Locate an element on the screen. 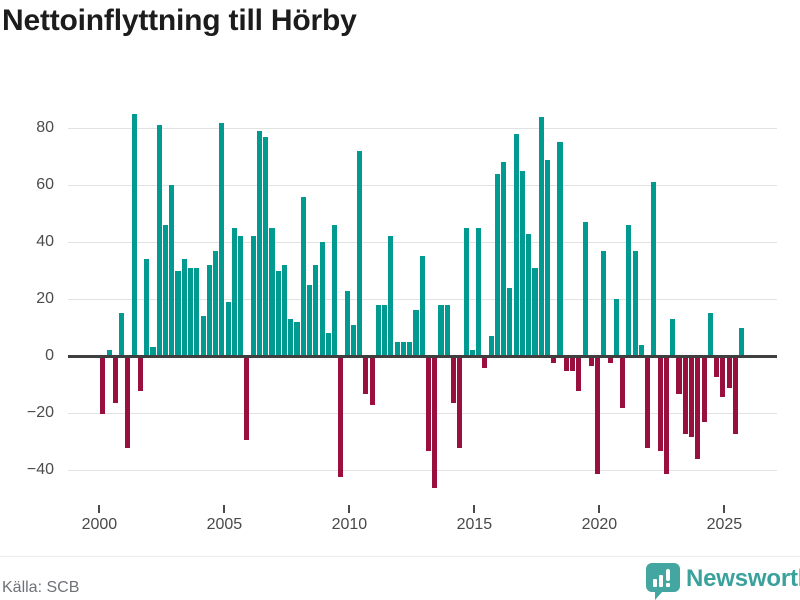 The image size is (800, 600). bar-2007-q2 is located at coordinates (284, 310).